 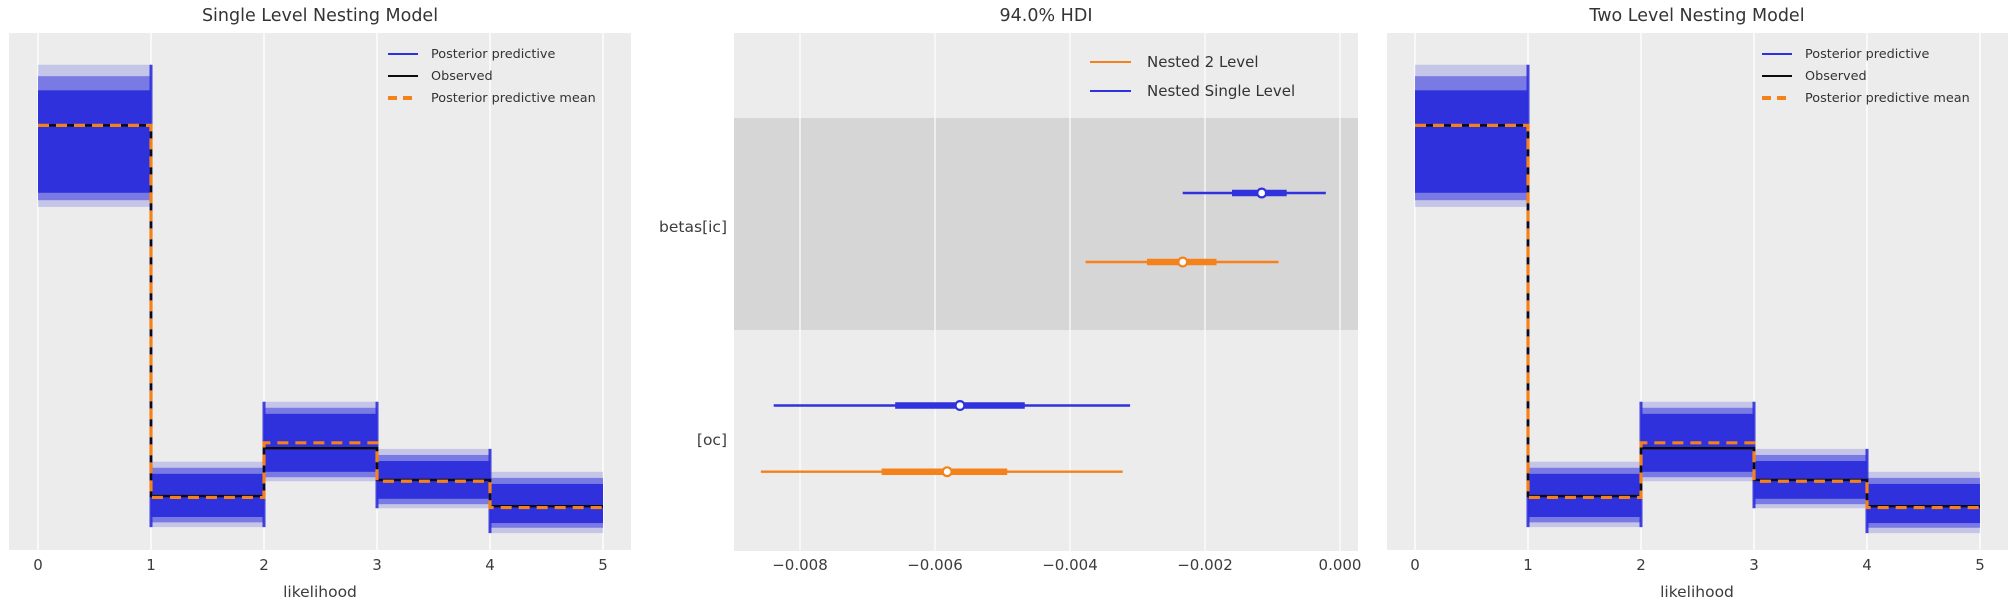 What do you see at coordinates (320, 16) in the screenshot?
I see `left-plot-title: Single Level Nesting Model` at bounding box center [320, 16].